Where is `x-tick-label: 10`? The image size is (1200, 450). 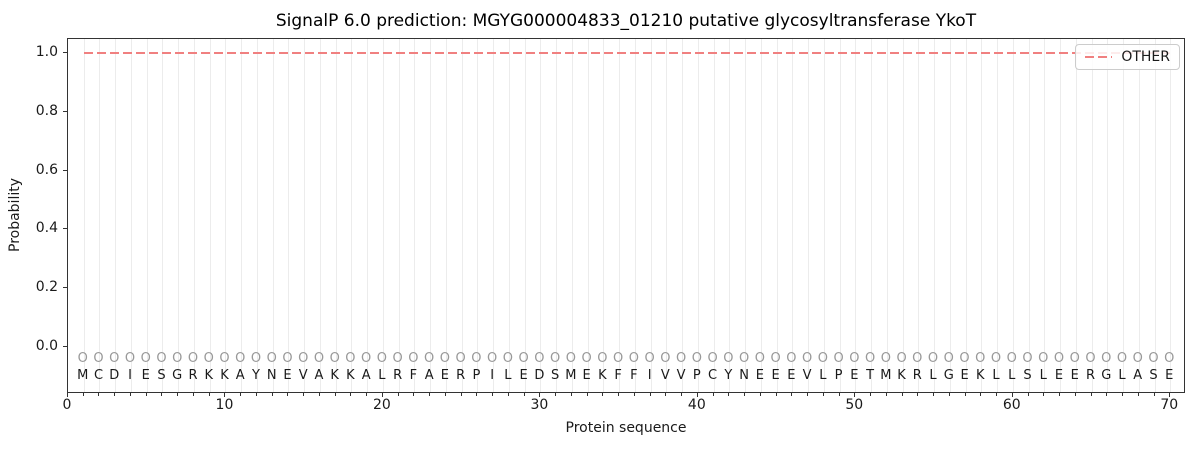 x-tick-label: 10 is located at coordinates (224, 405).